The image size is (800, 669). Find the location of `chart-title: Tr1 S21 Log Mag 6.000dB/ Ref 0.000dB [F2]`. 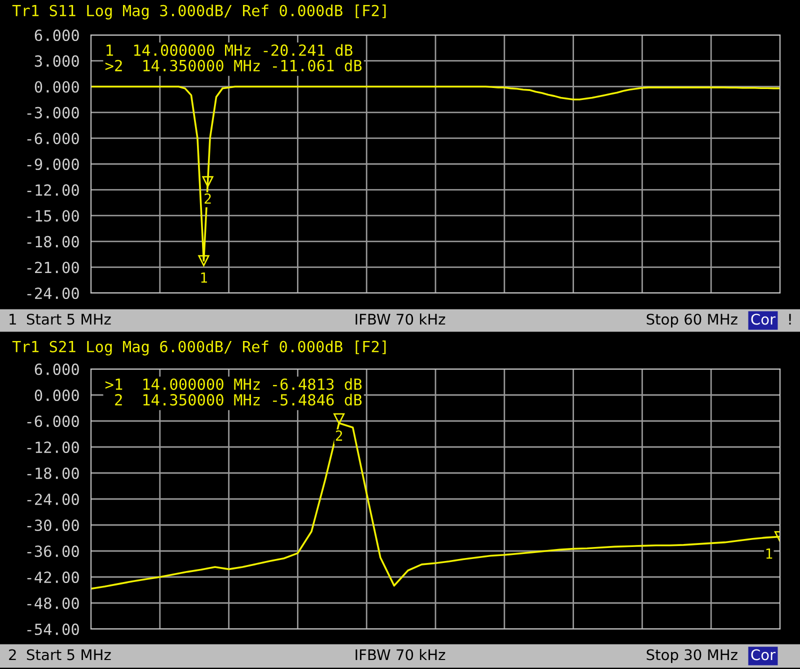

chart-title: Tr1 S21 Log Mag 6.000dB/ Ref 0.000dB [F2] is located at coordinates (199, 348).